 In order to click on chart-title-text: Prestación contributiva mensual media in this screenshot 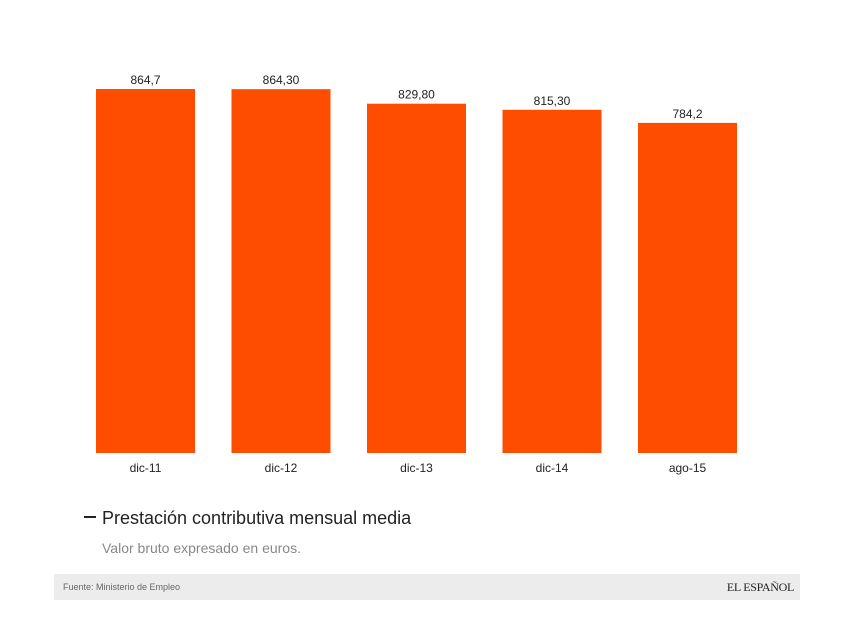, I will do `click(257, 518)`.